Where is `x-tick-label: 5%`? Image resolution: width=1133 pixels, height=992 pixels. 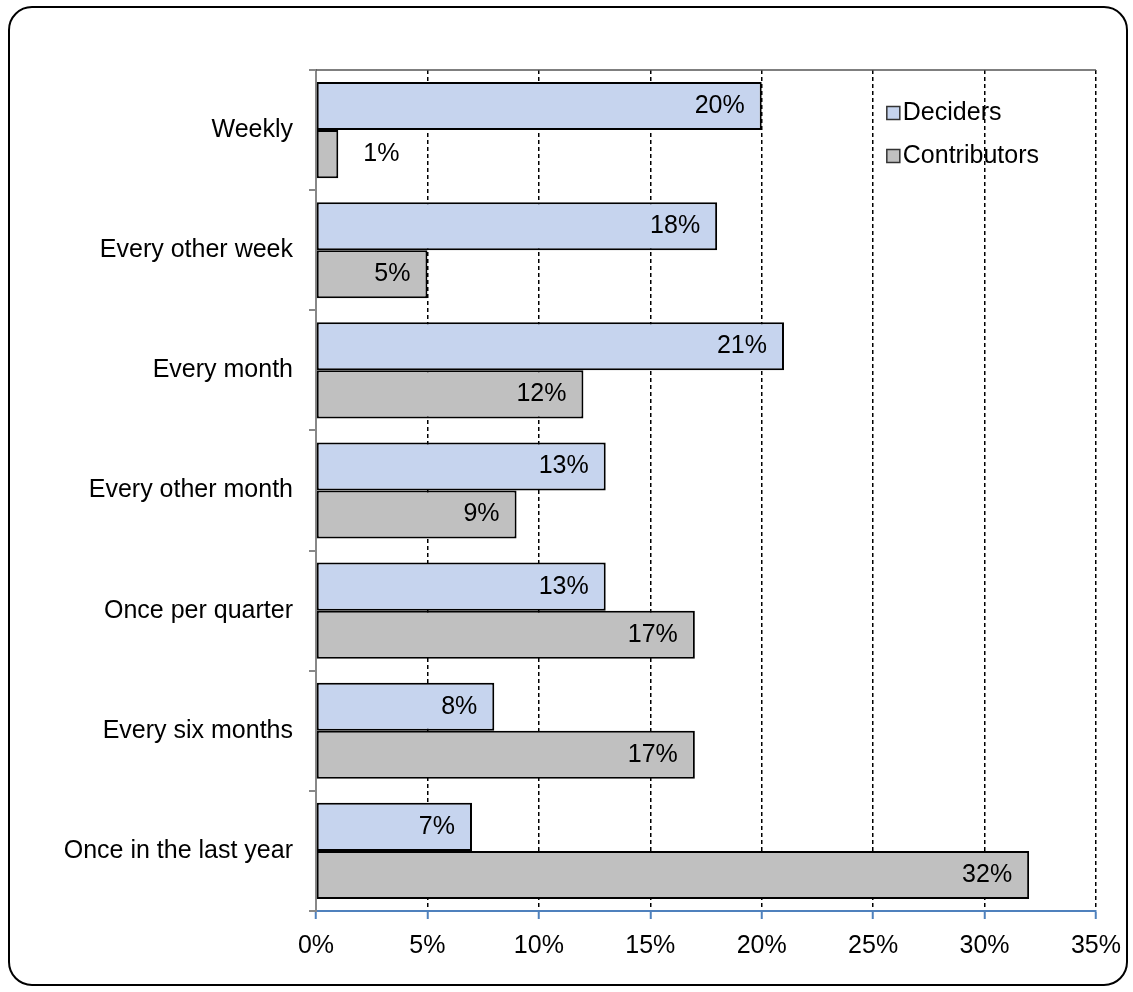
x-tick-label: 5% is located at coordinates (427, 943).